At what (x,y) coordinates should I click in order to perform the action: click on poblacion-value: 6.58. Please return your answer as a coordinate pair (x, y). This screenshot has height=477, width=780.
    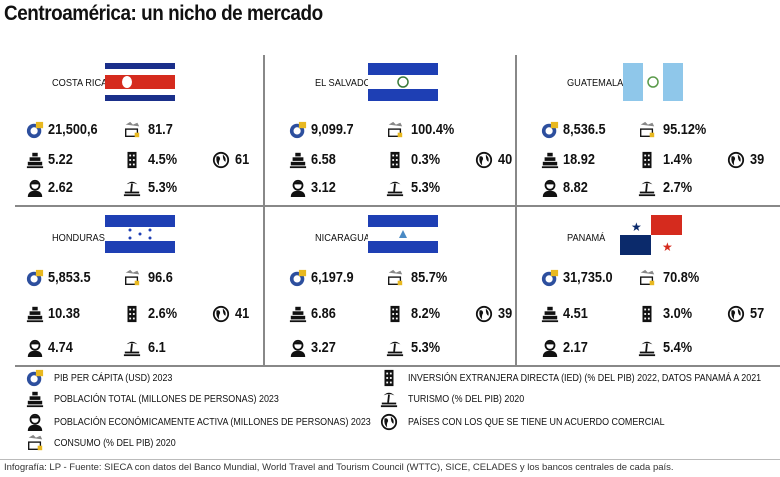
    Looking at the image, I should click on (323, 159).